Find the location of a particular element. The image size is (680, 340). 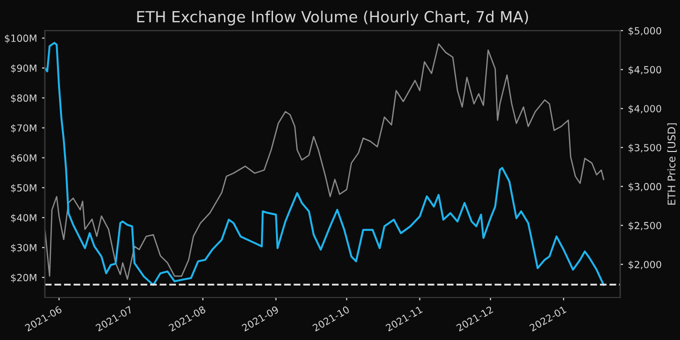

y2-tick-label: $3,000 is located at coordinates (645, 187).